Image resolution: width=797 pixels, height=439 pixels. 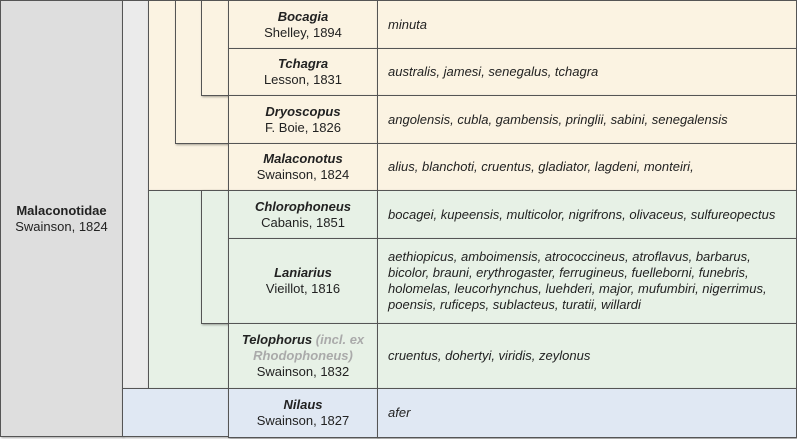 I want to click on genus-author: Swainson, 1832, so click(x=303, y=371).